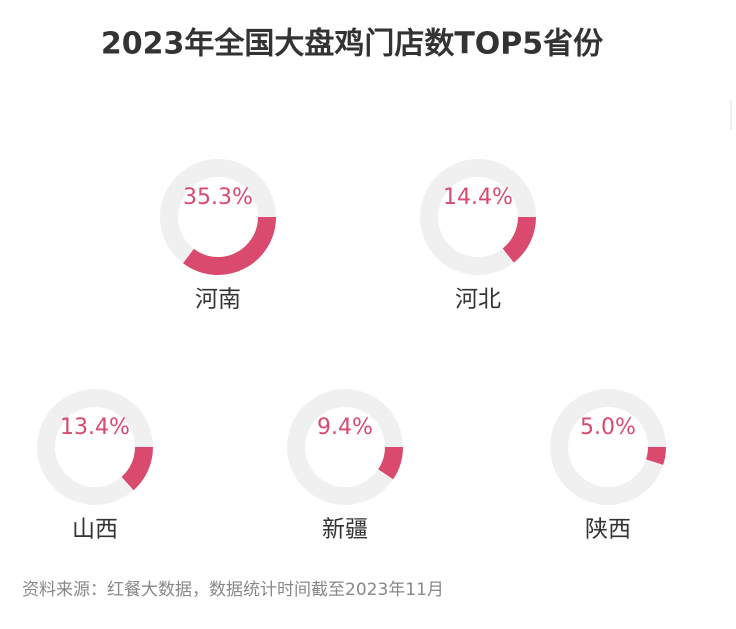 This screenshot has width=736, height=629. What do you see at coordinates (478, 300) in the screenshot?
I see `category-label: 河北` at bounding box center [478, 300].